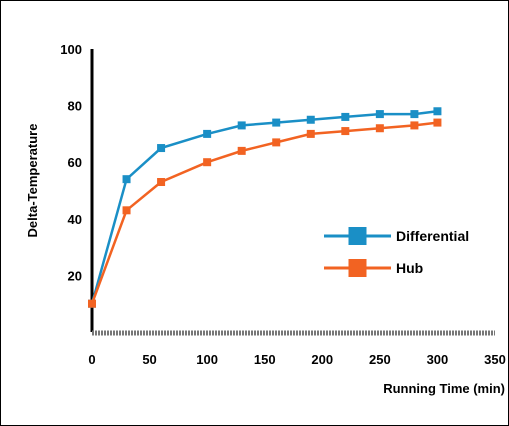  I want to click on x-tick-label: 100, so click(207, 359).